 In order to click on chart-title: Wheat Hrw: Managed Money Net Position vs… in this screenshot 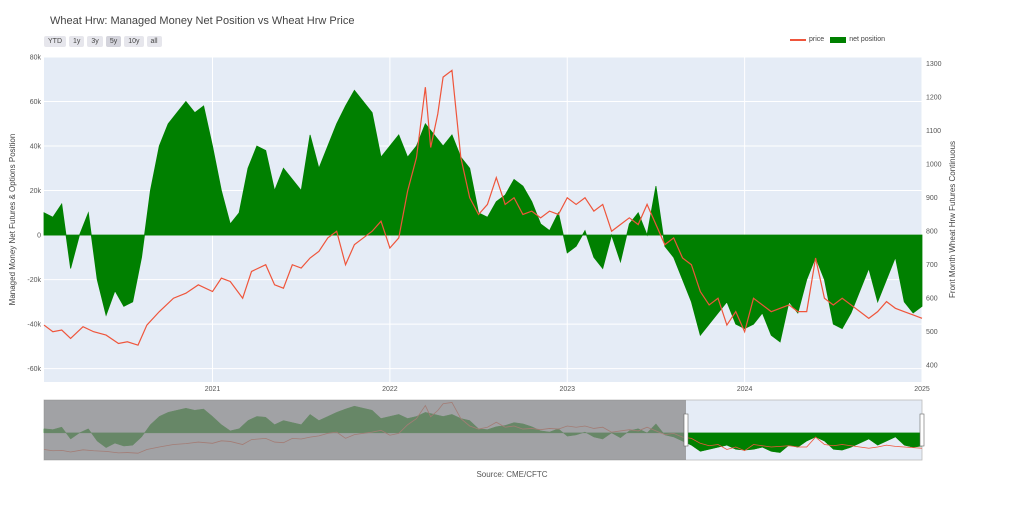, I will do `click(202, 21)`.